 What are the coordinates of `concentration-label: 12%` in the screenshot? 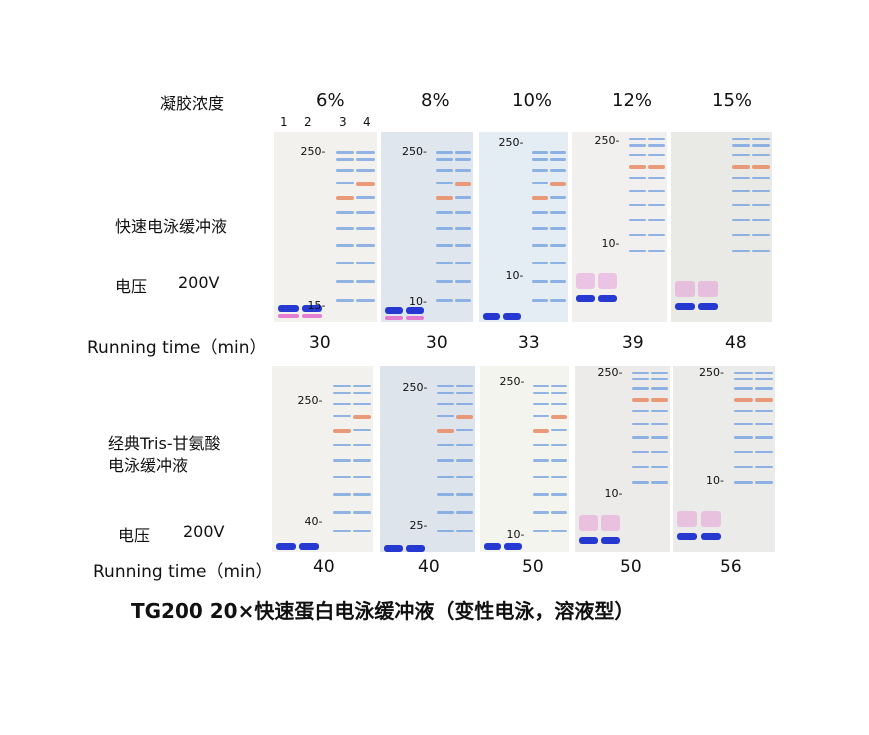 It's located at (632, 100).